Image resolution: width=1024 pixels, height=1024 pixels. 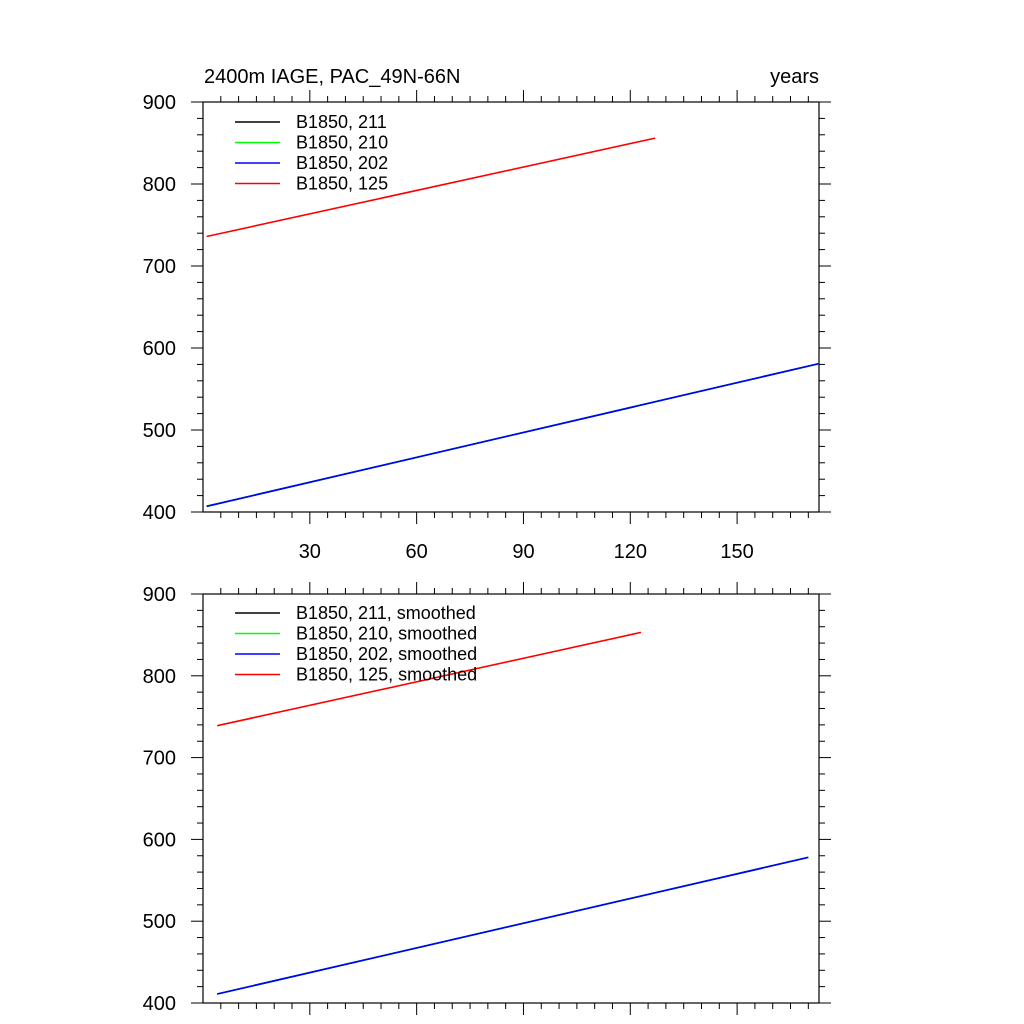 What do you see at coordinates (736, 552) in the screenshot?
I see `x-tick-label: 150` at bounding box center [736, 552].